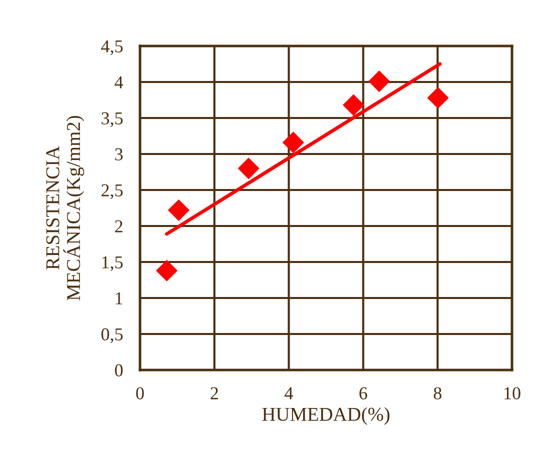  Describe the element at coordinates (512, 393) in the screenshot. I see `x-tick-label: 10` at that location.